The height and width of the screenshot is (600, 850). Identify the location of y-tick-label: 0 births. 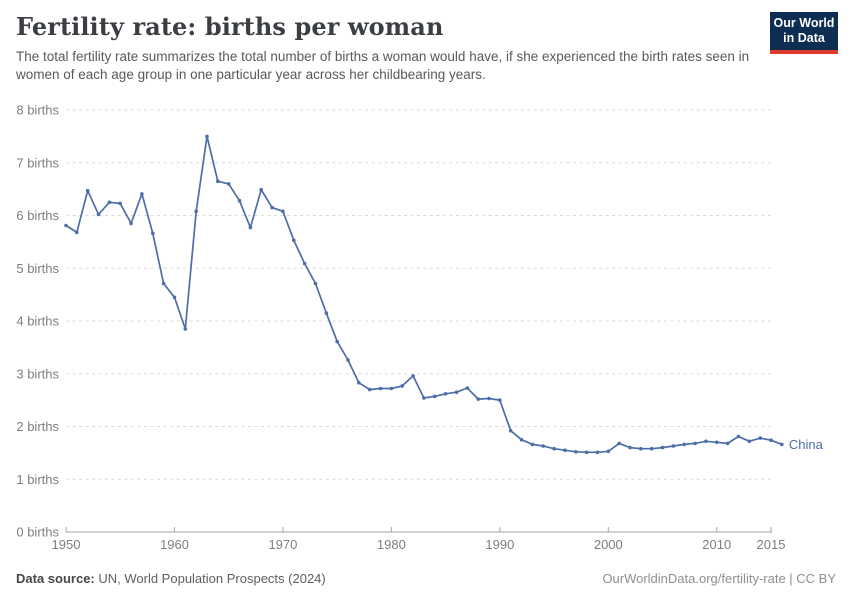
(37, 532).